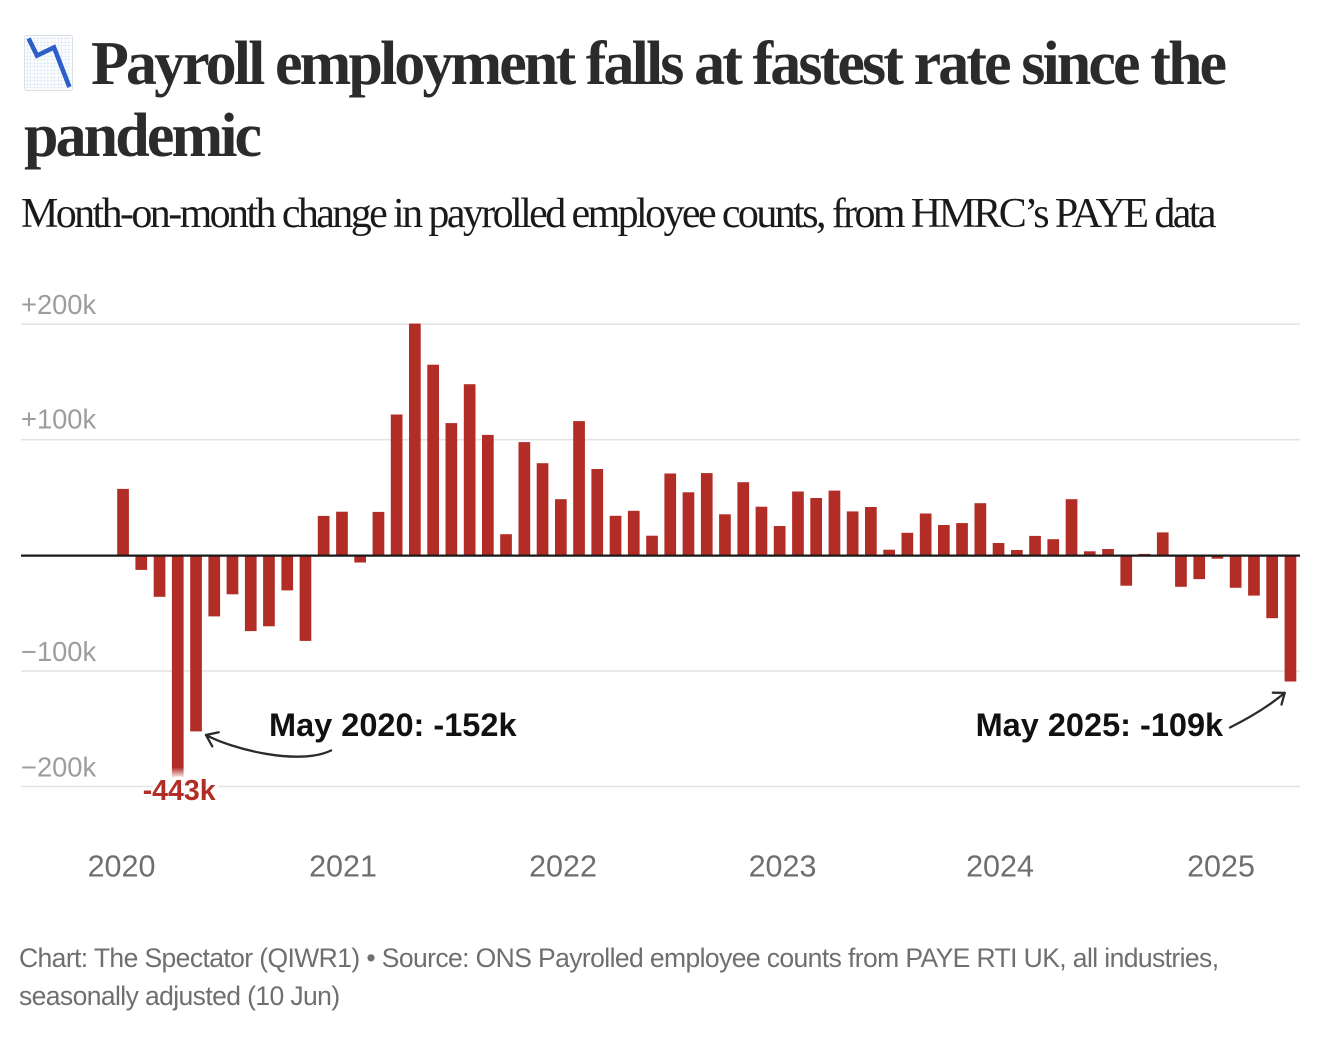 The image size is (1340, 1060). I want to click on svg-text: May 2025: -109k, so click(1100, 725).